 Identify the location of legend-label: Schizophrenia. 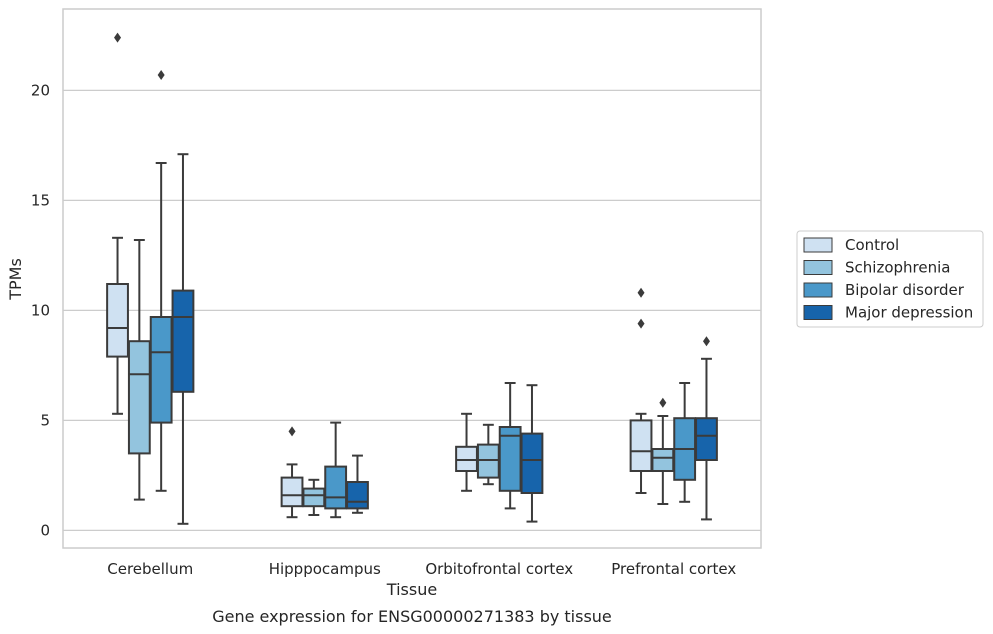
(897, 268).